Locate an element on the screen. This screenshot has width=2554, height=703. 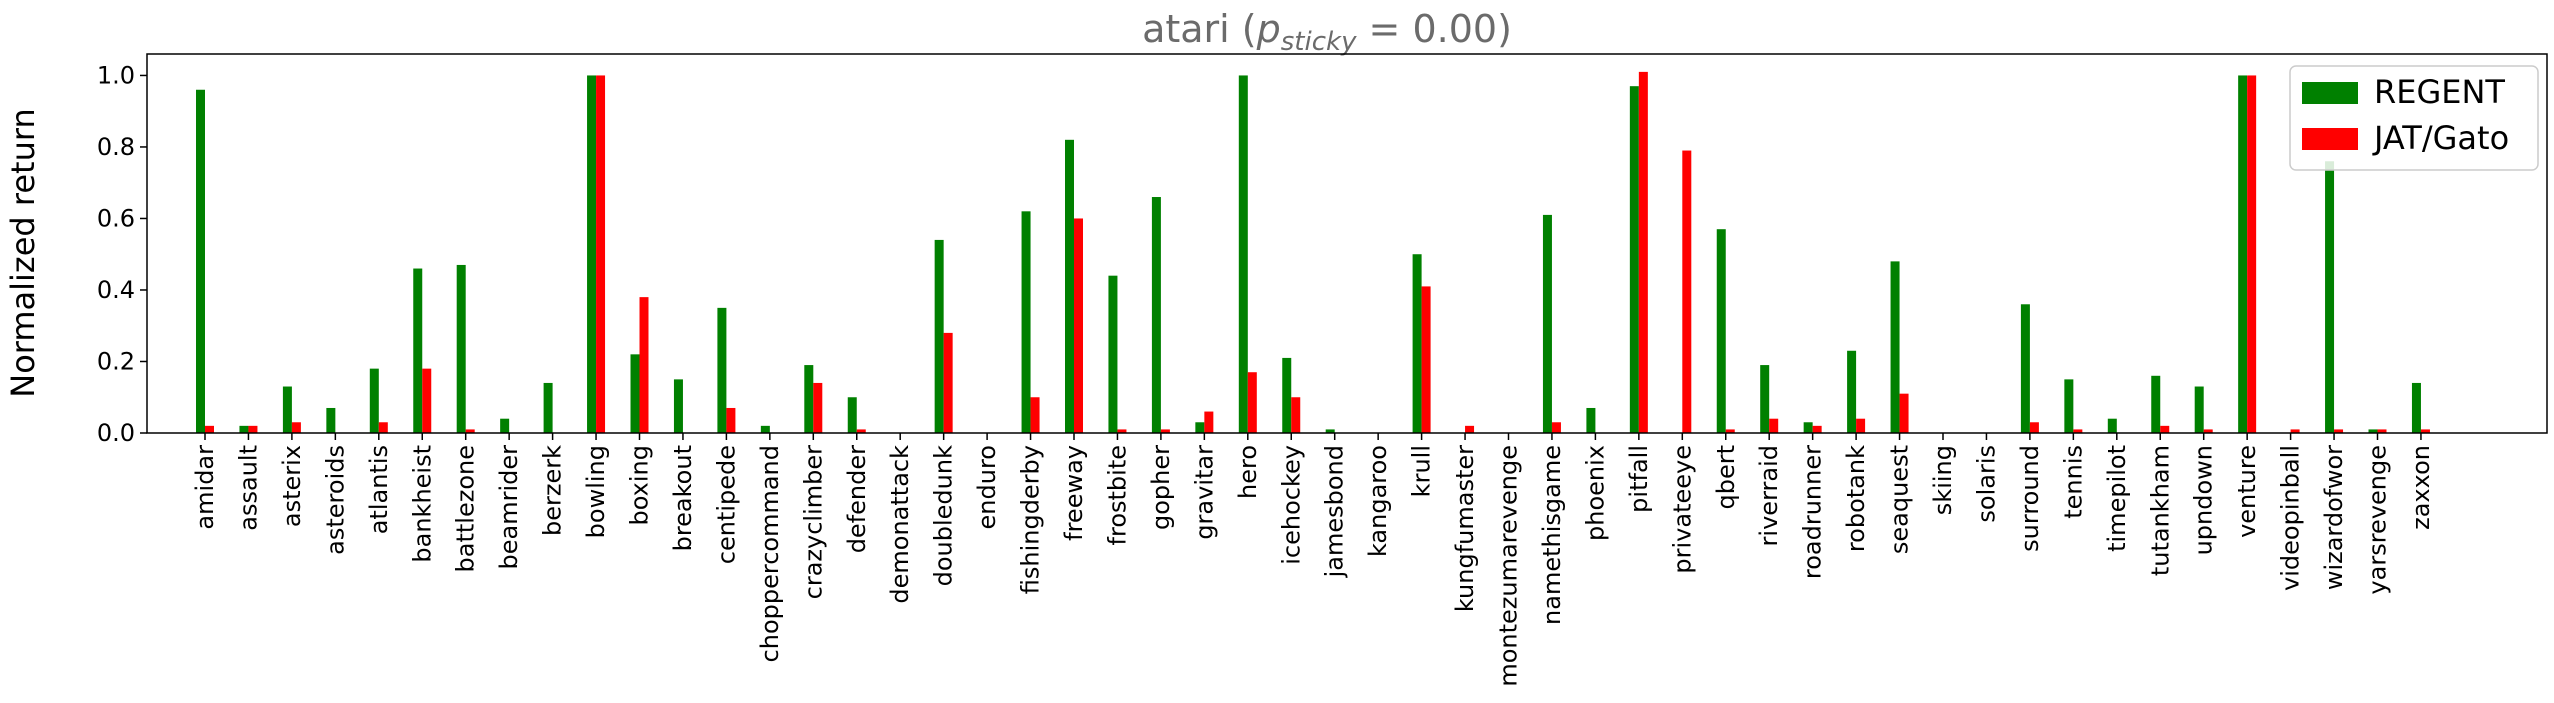
x-tick-label-pitfall: pitfall is located at coordinates (1639, 479).